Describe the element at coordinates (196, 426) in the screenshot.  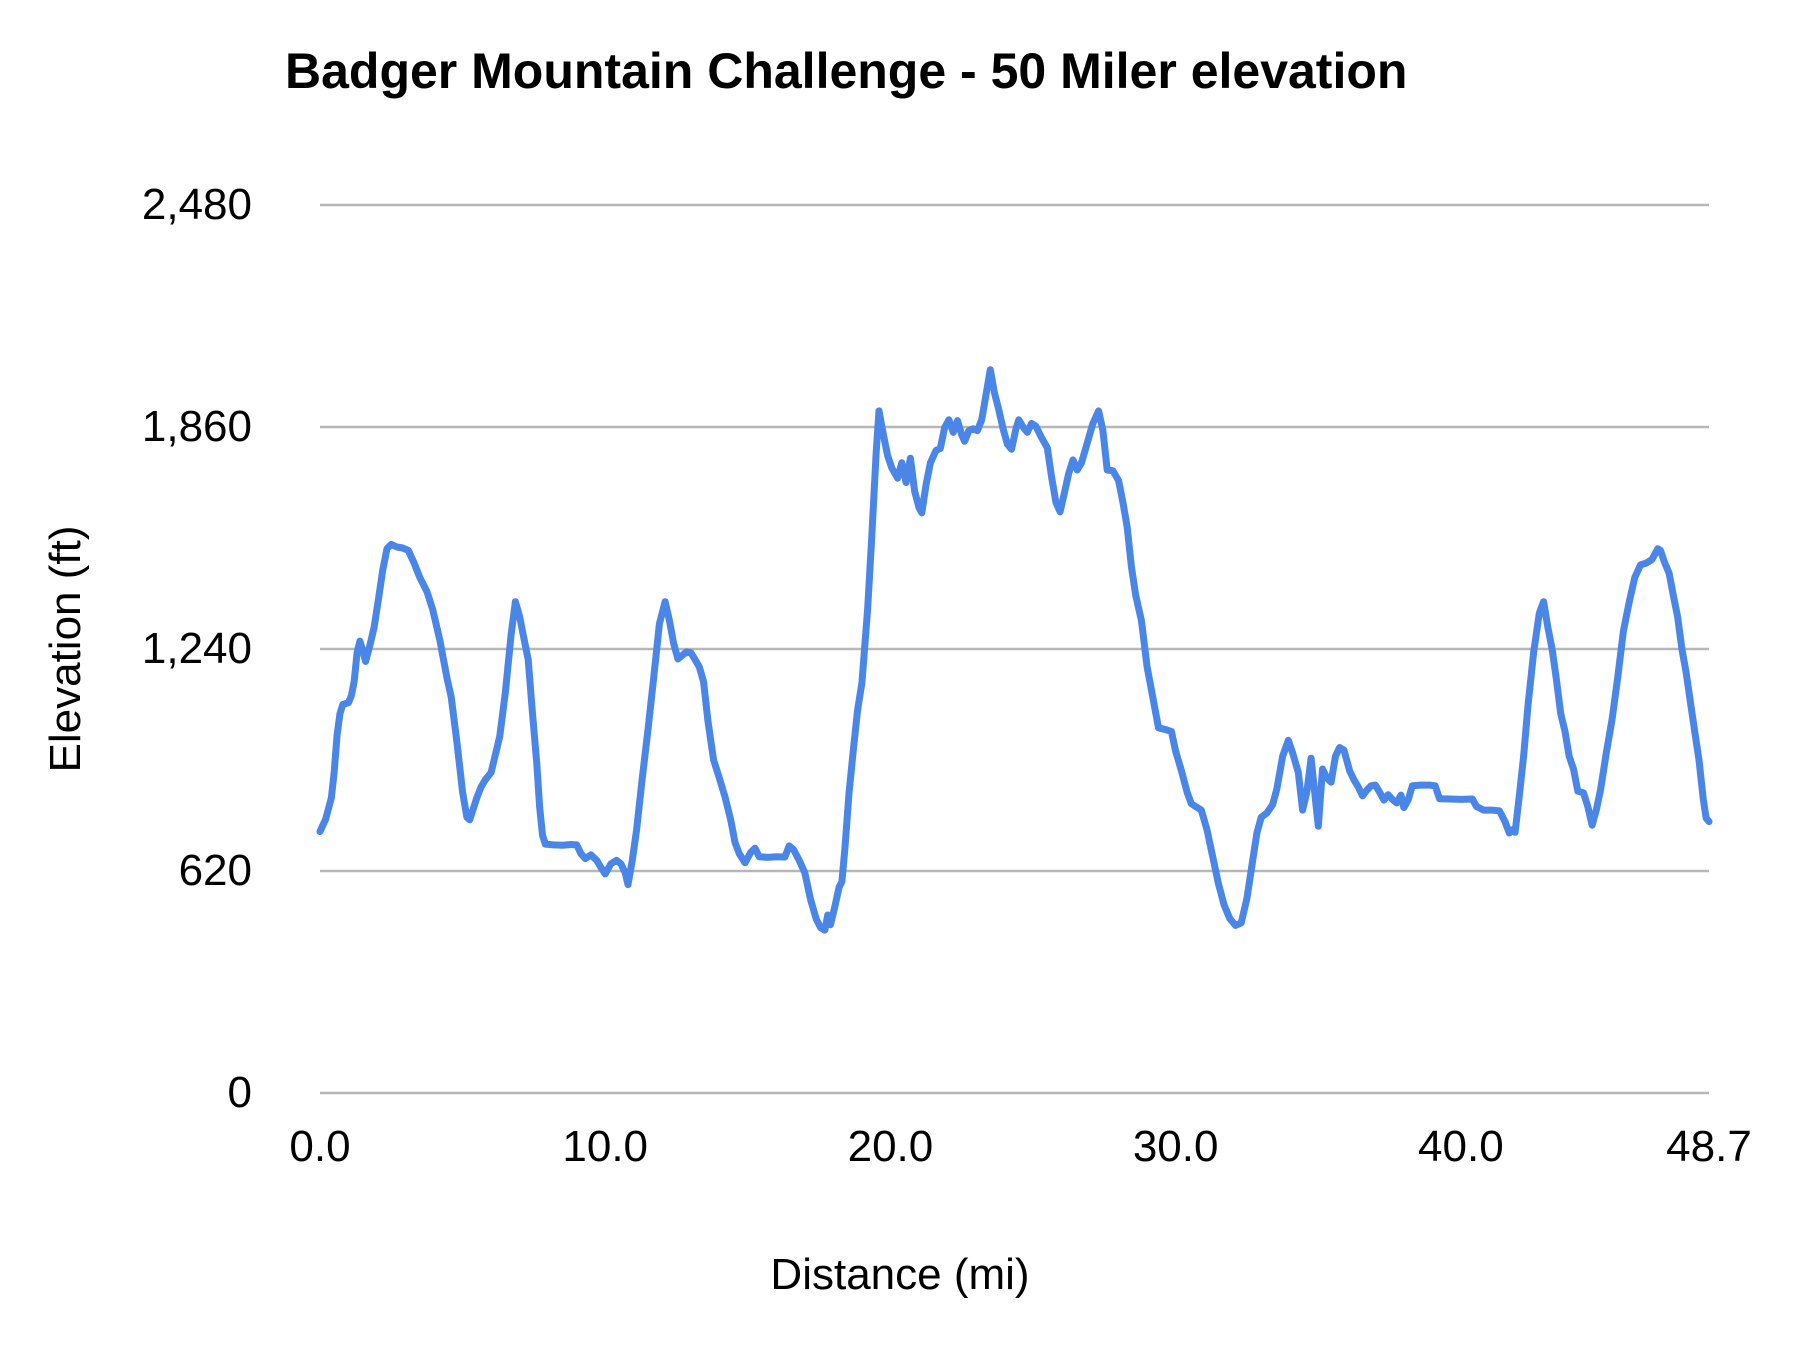
I see `y-tick-label: 1,860` at that location.